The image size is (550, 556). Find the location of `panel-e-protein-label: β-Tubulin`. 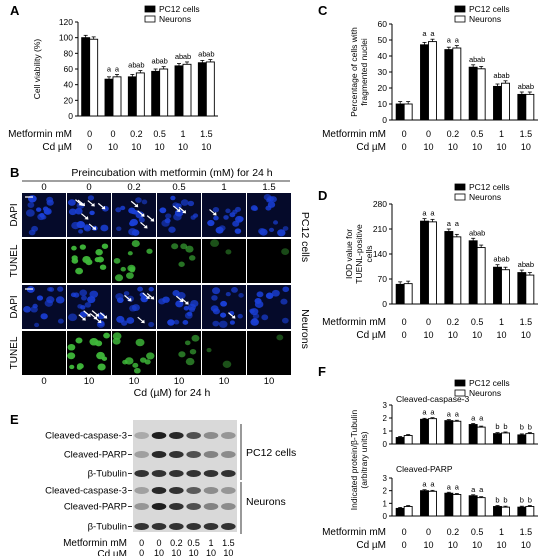

panel-e-protein-label: β-Tubulin is located at coordinates (107, 527).